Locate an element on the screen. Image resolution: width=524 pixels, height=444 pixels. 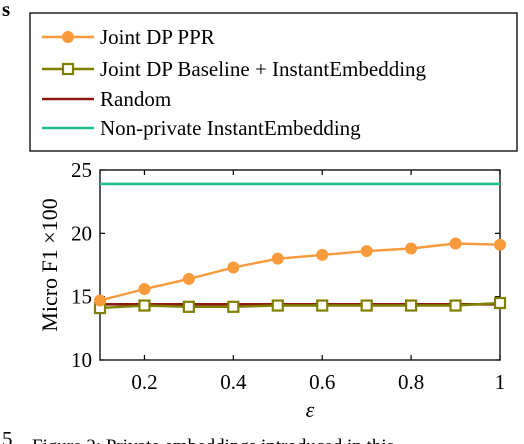
x-axis-label: ε is located at coordinates (310, 409).